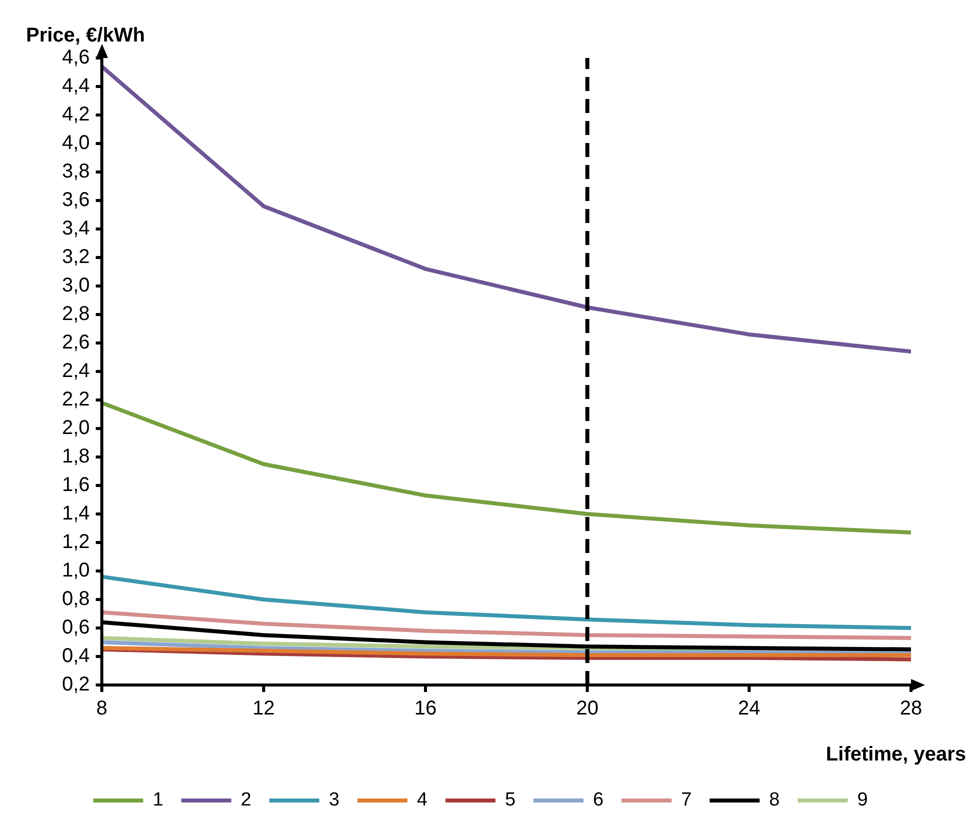 Image resolution: width=971 pixels, height=820 pixels. I want to click on y-tick-label: 2,4, so click(76, 371).